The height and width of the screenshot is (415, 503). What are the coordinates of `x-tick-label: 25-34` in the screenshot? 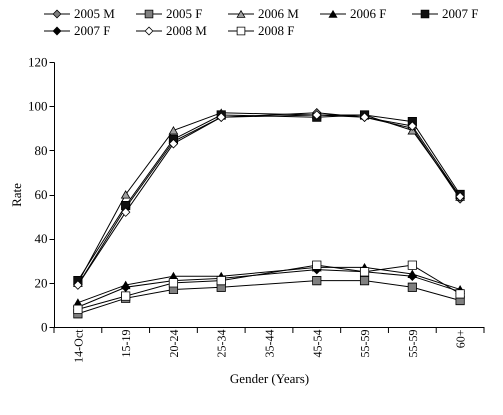 It's located at (221, 344).